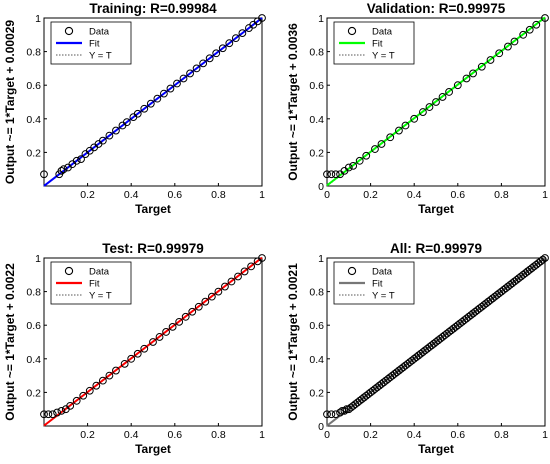  Describe the element at coordinates (38, 259) in the screenshot. I see `test-ytick-label: 1` at that location.